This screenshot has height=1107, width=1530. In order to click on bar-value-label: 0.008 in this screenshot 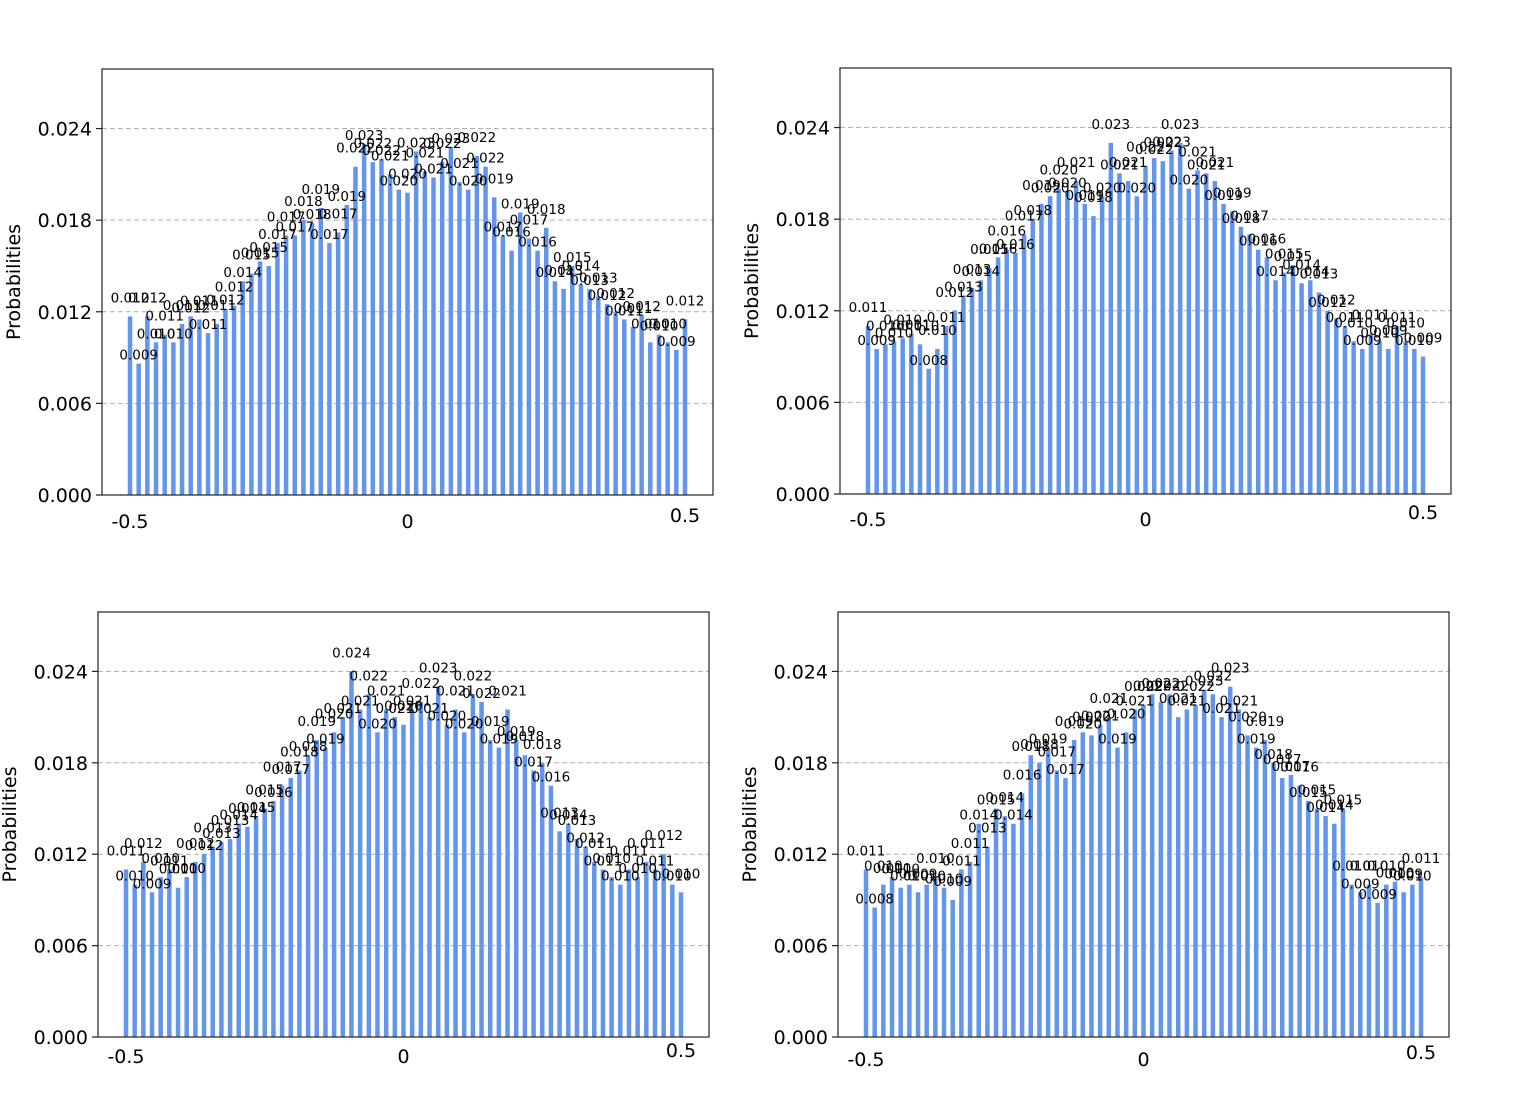, I will do `click(874, 900)`.